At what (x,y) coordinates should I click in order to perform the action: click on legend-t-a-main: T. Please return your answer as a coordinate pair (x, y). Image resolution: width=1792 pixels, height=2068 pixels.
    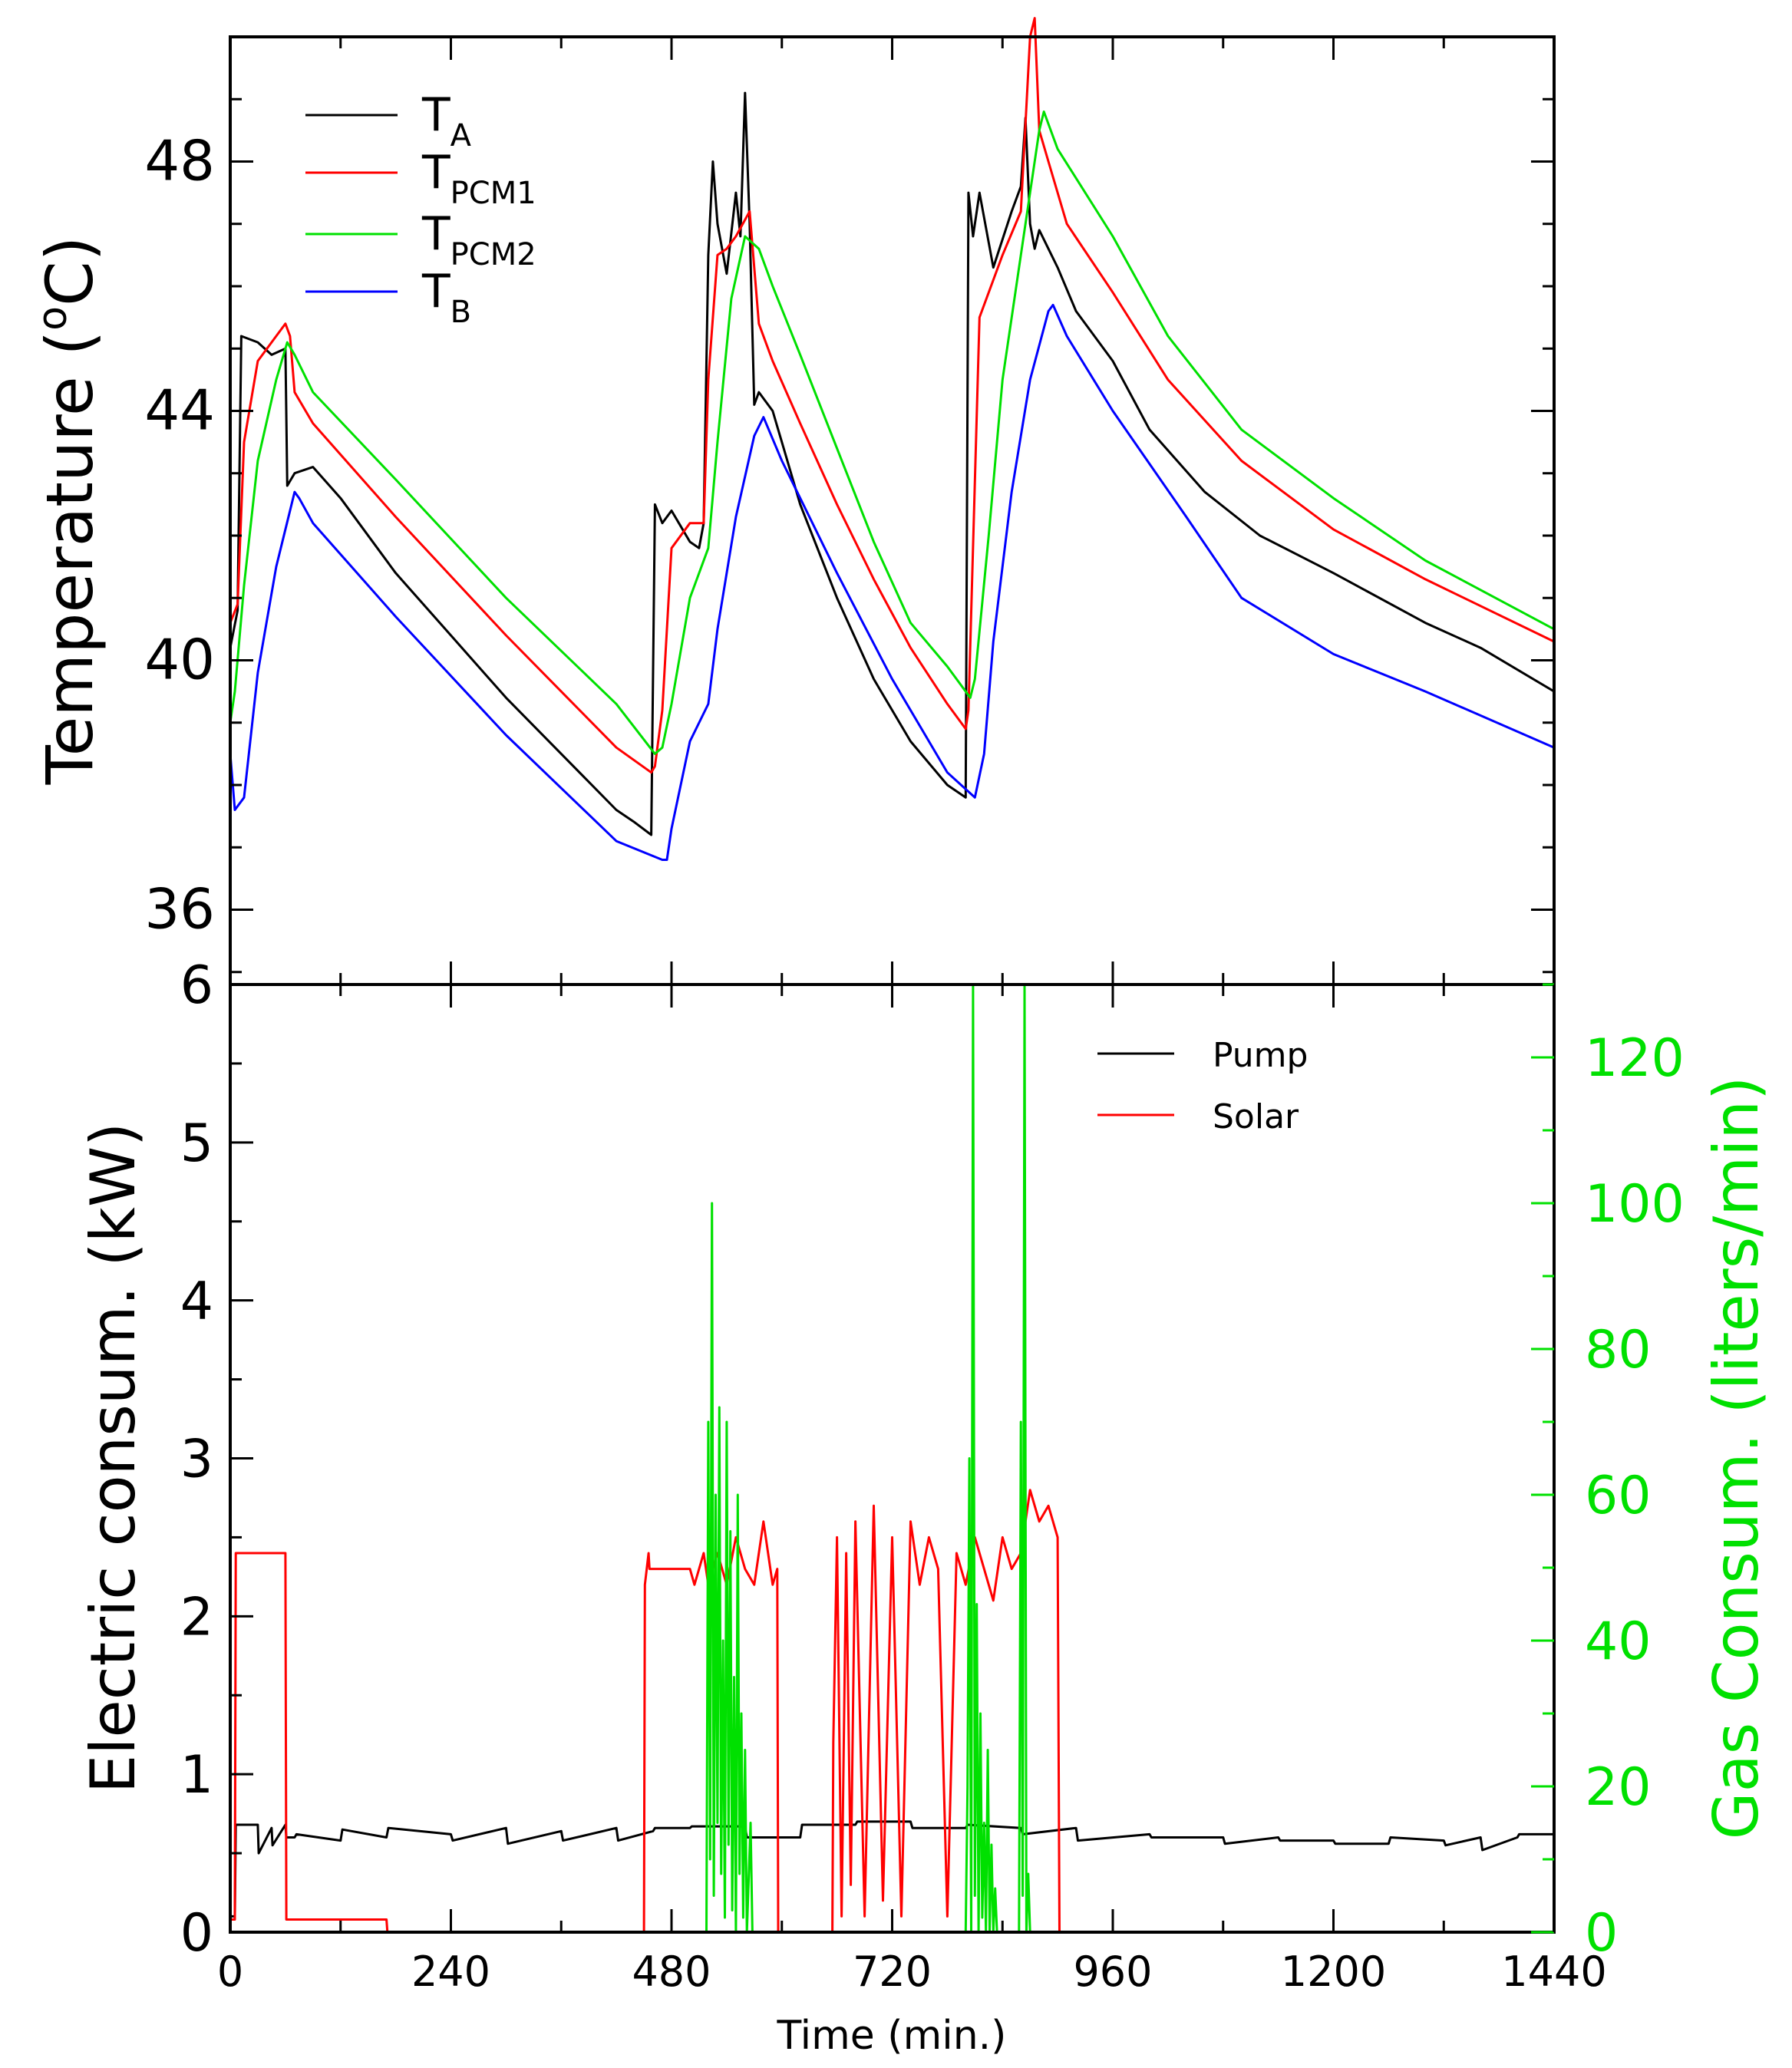
    Looking at the image, I should click on (435, 115).